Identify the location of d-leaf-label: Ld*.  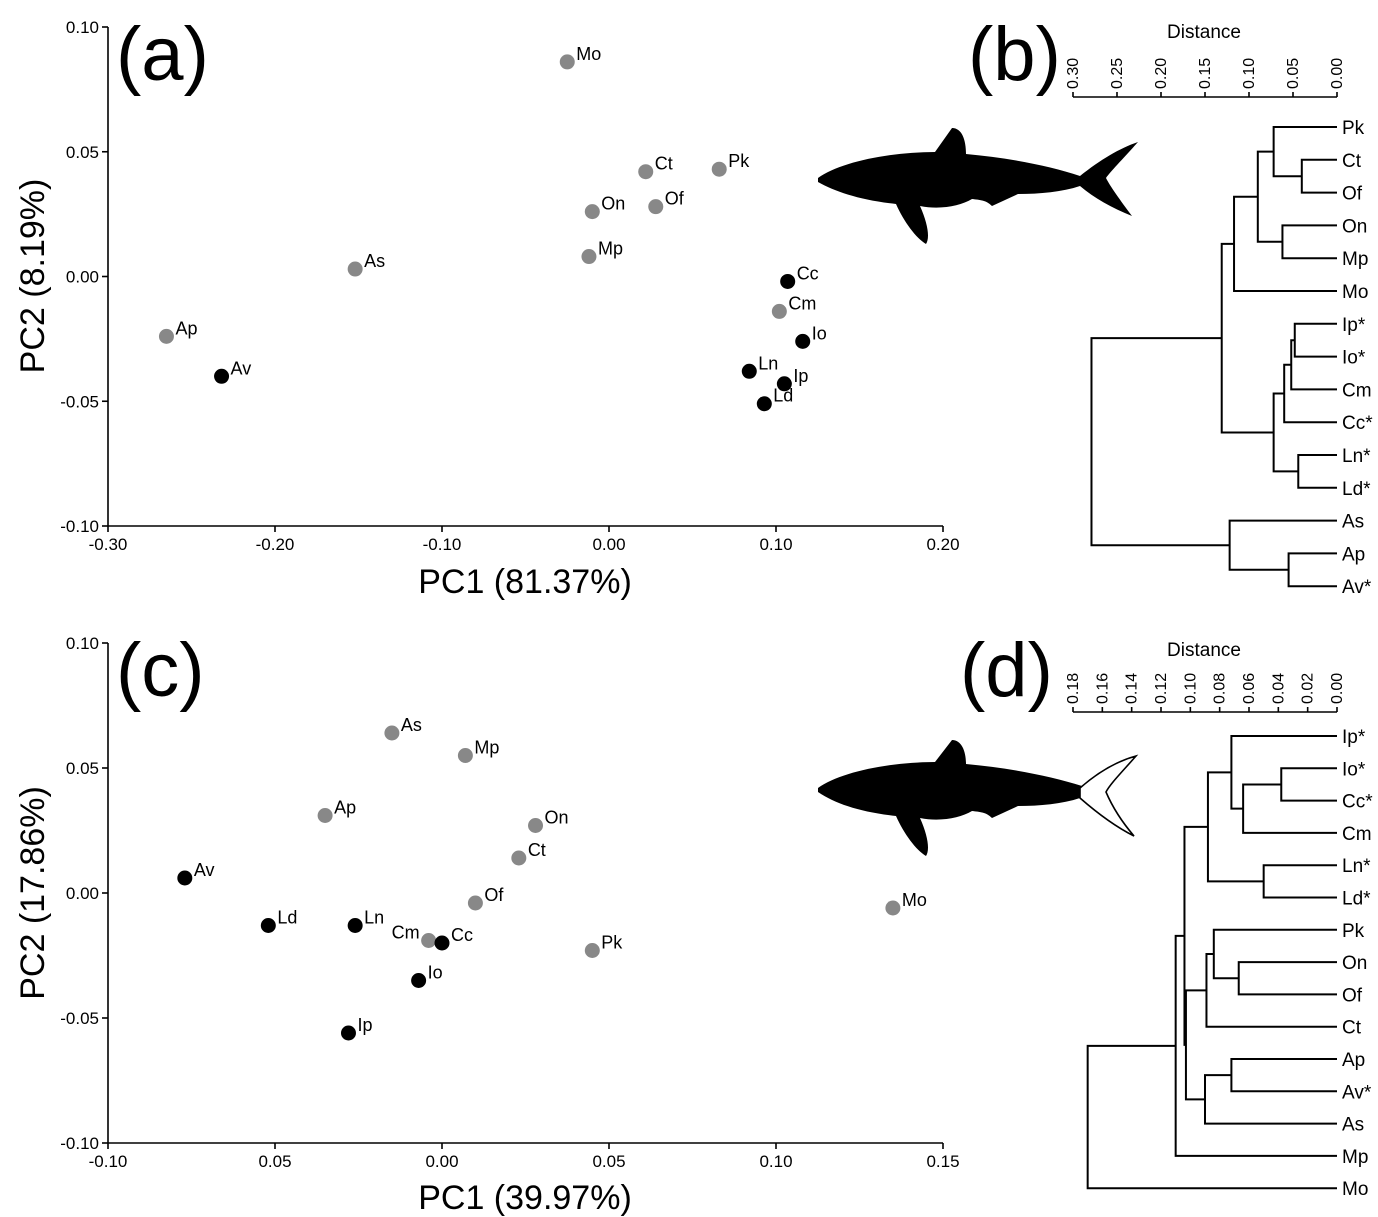
(1356, 899).